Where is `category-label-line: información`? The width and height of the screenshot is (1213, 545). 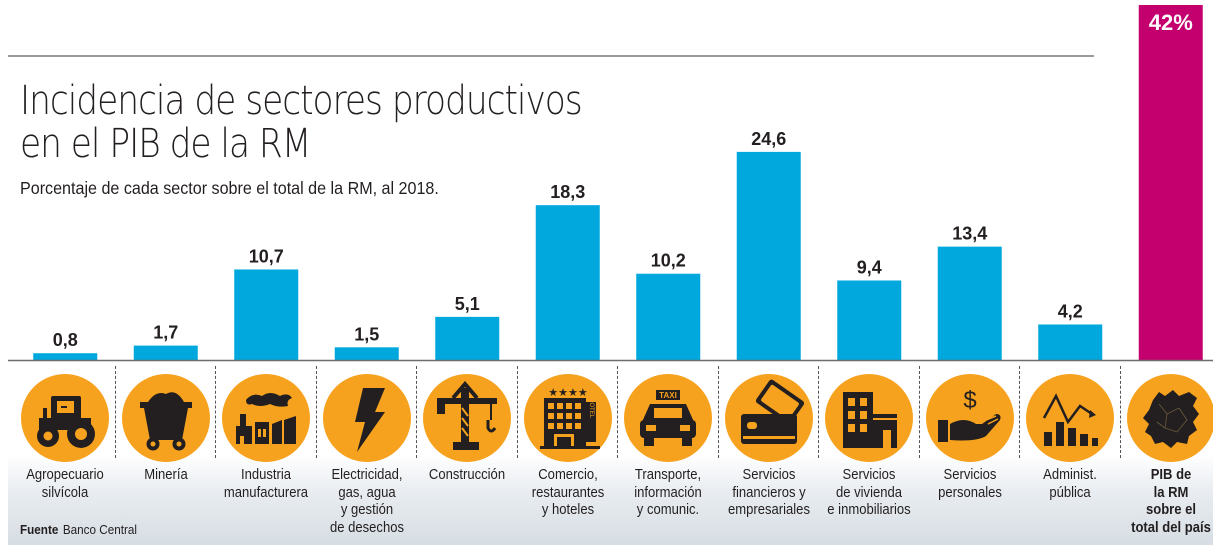 category-label-line: información is located at coordinates (668, 492).